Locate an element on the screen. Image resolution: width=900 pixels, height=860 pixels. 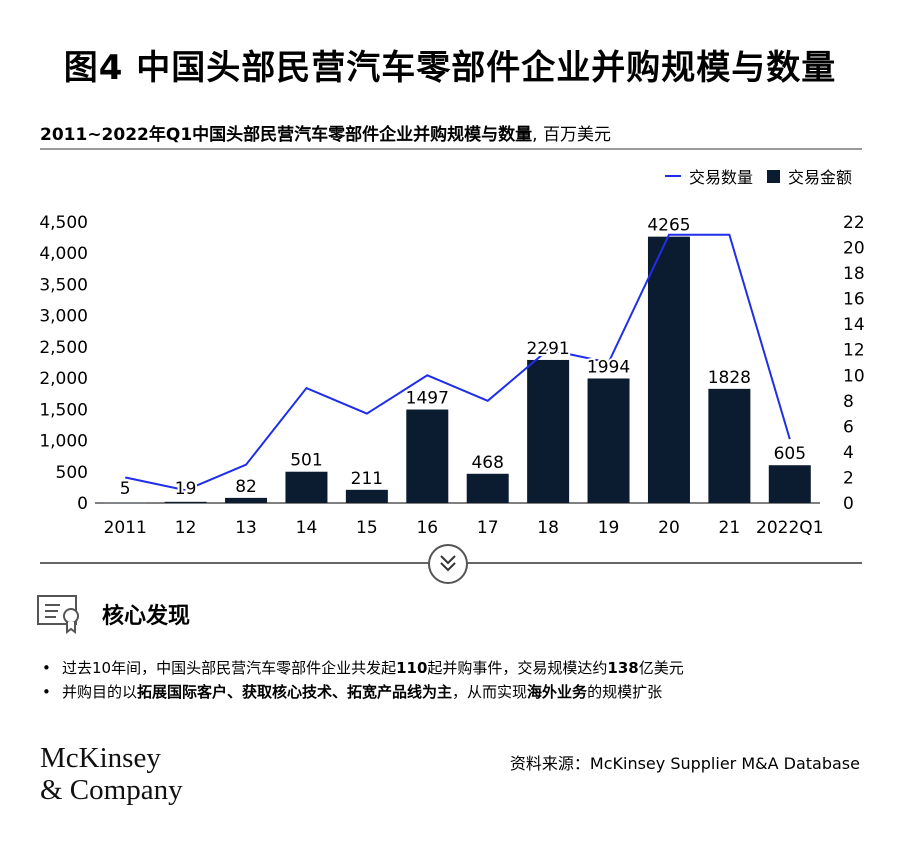
y-left-tick-label: 3,500 is located at coordinates (63, 285).